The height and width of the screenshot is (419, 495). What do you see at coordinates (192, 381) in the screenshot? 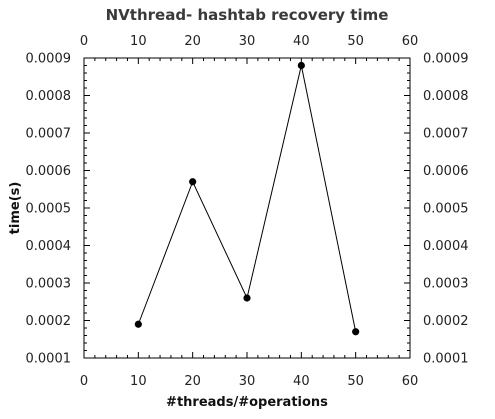
I see `x-tick-label-bottom: 20` at bounding box center [192, 381].